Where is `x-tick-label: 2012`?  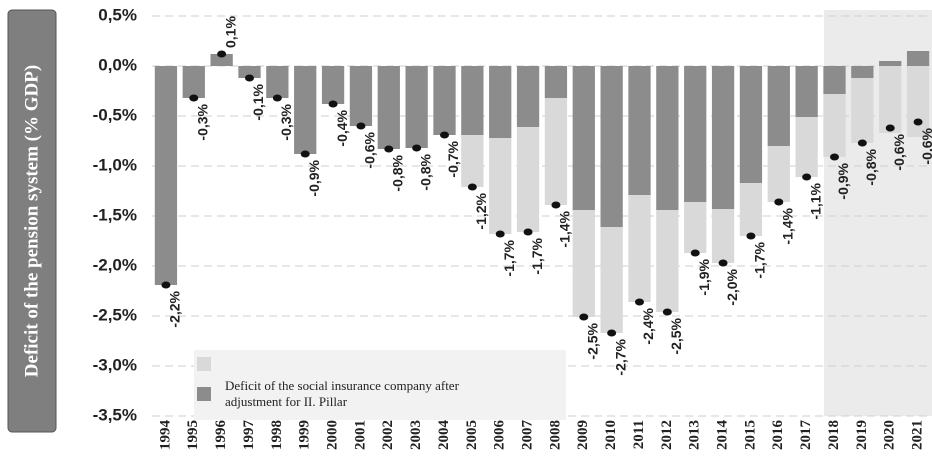 x-tick-label: 2012 is located at coordinates (667, 435).